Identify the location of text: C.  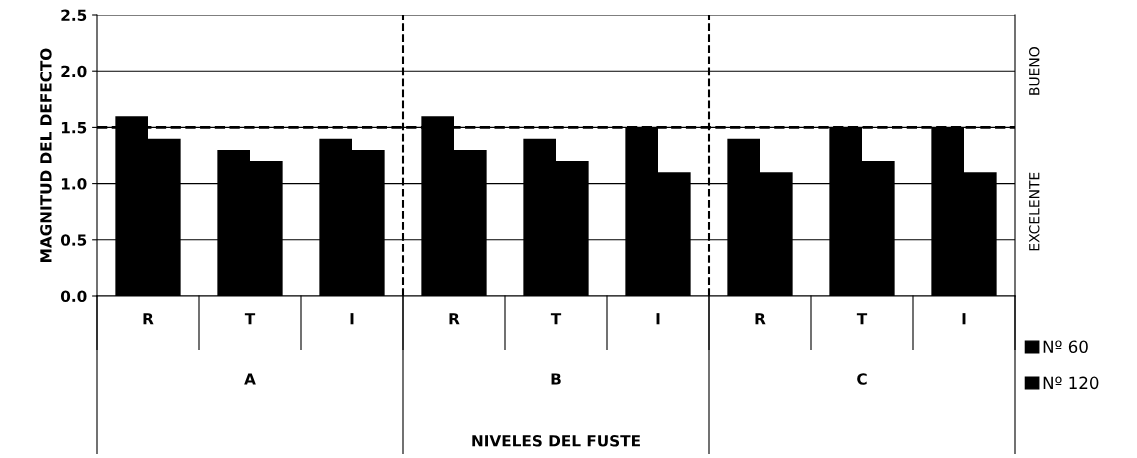
(862, 379).